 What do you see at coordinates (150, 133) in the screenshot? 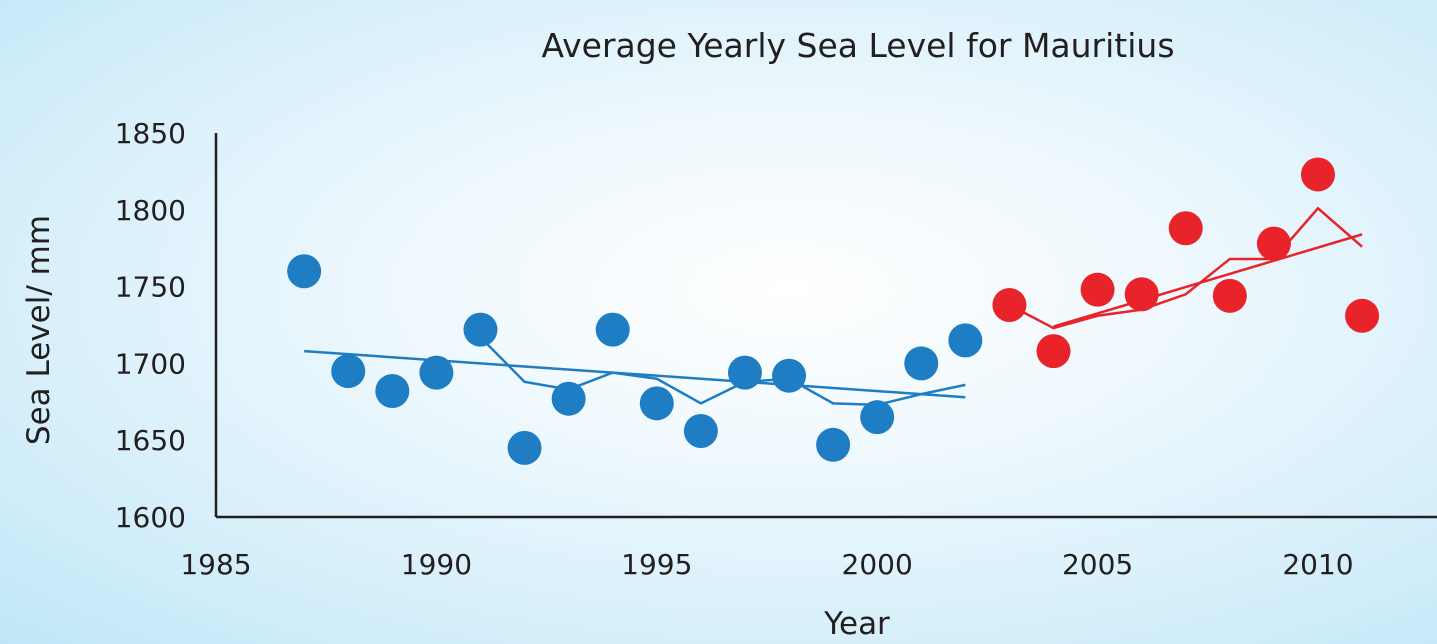
I see `y-tick-label: 1850` at bounding box center [150, 133].